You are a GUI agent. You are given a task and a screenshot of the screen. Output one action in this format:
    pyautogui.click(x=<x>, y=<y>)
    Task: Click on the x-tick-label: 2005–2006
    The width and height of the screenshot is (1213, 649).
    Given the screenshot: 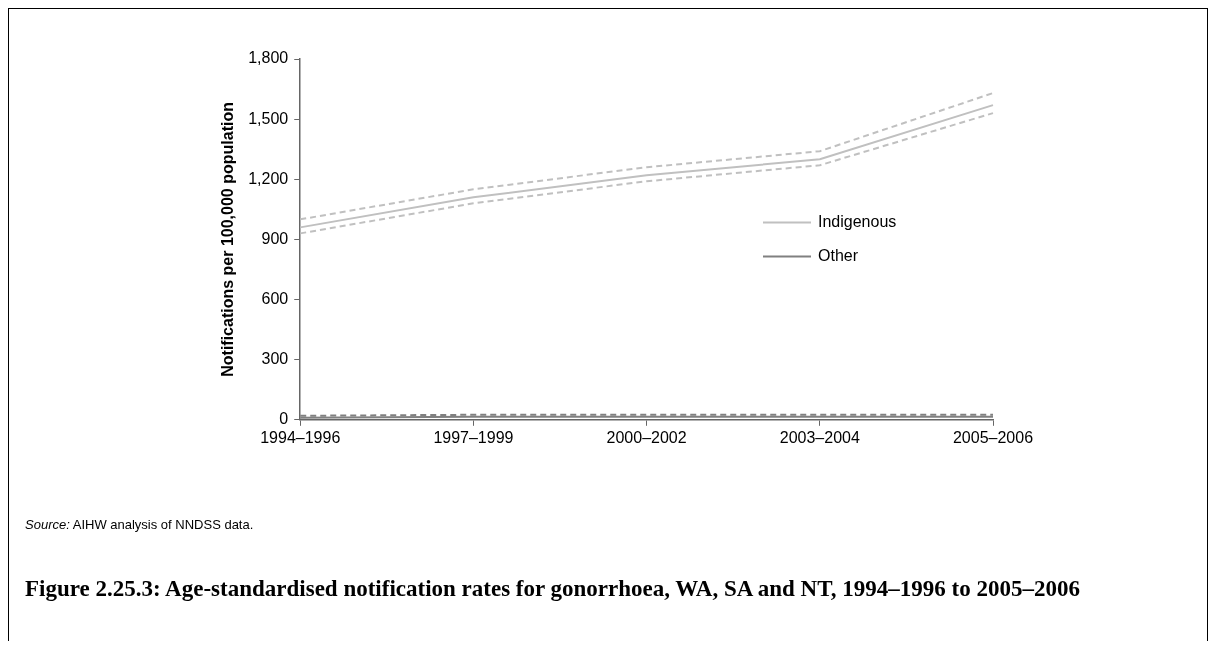 What is the action you would take?
    pyautogui.click(x=993, y=437)
    